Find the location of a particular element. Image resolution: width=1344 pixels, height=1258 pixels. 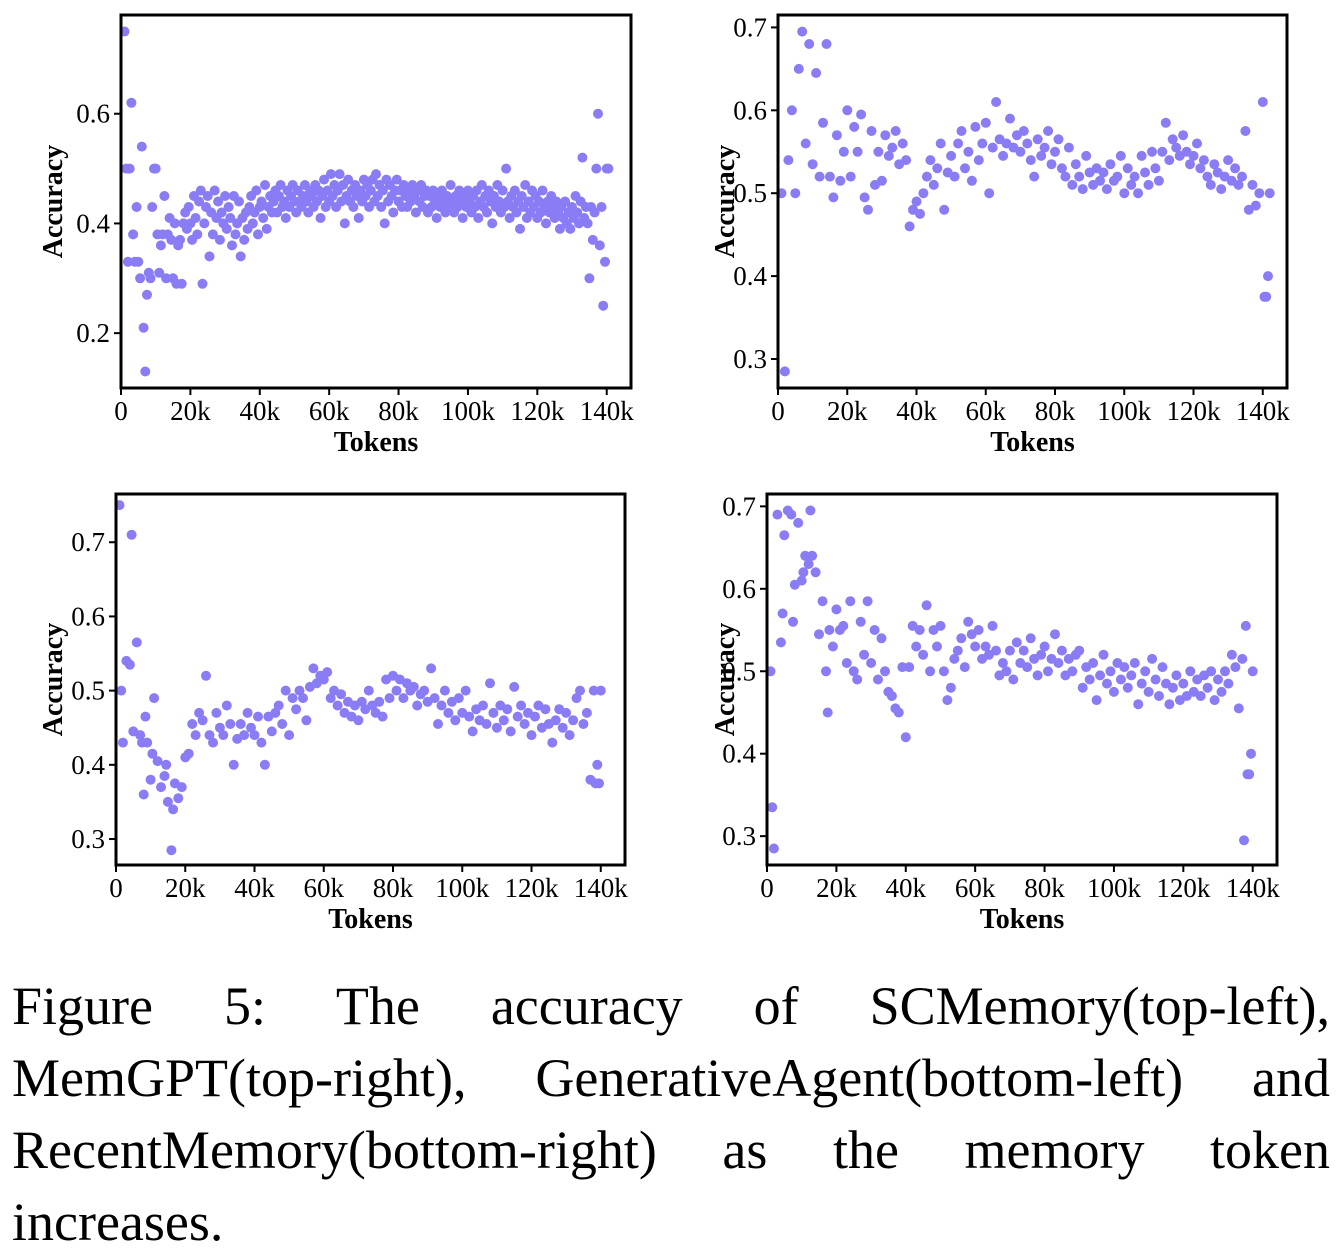

recentmemory-ytick-label-2: 0.5 is located at coordinates (739, 671).